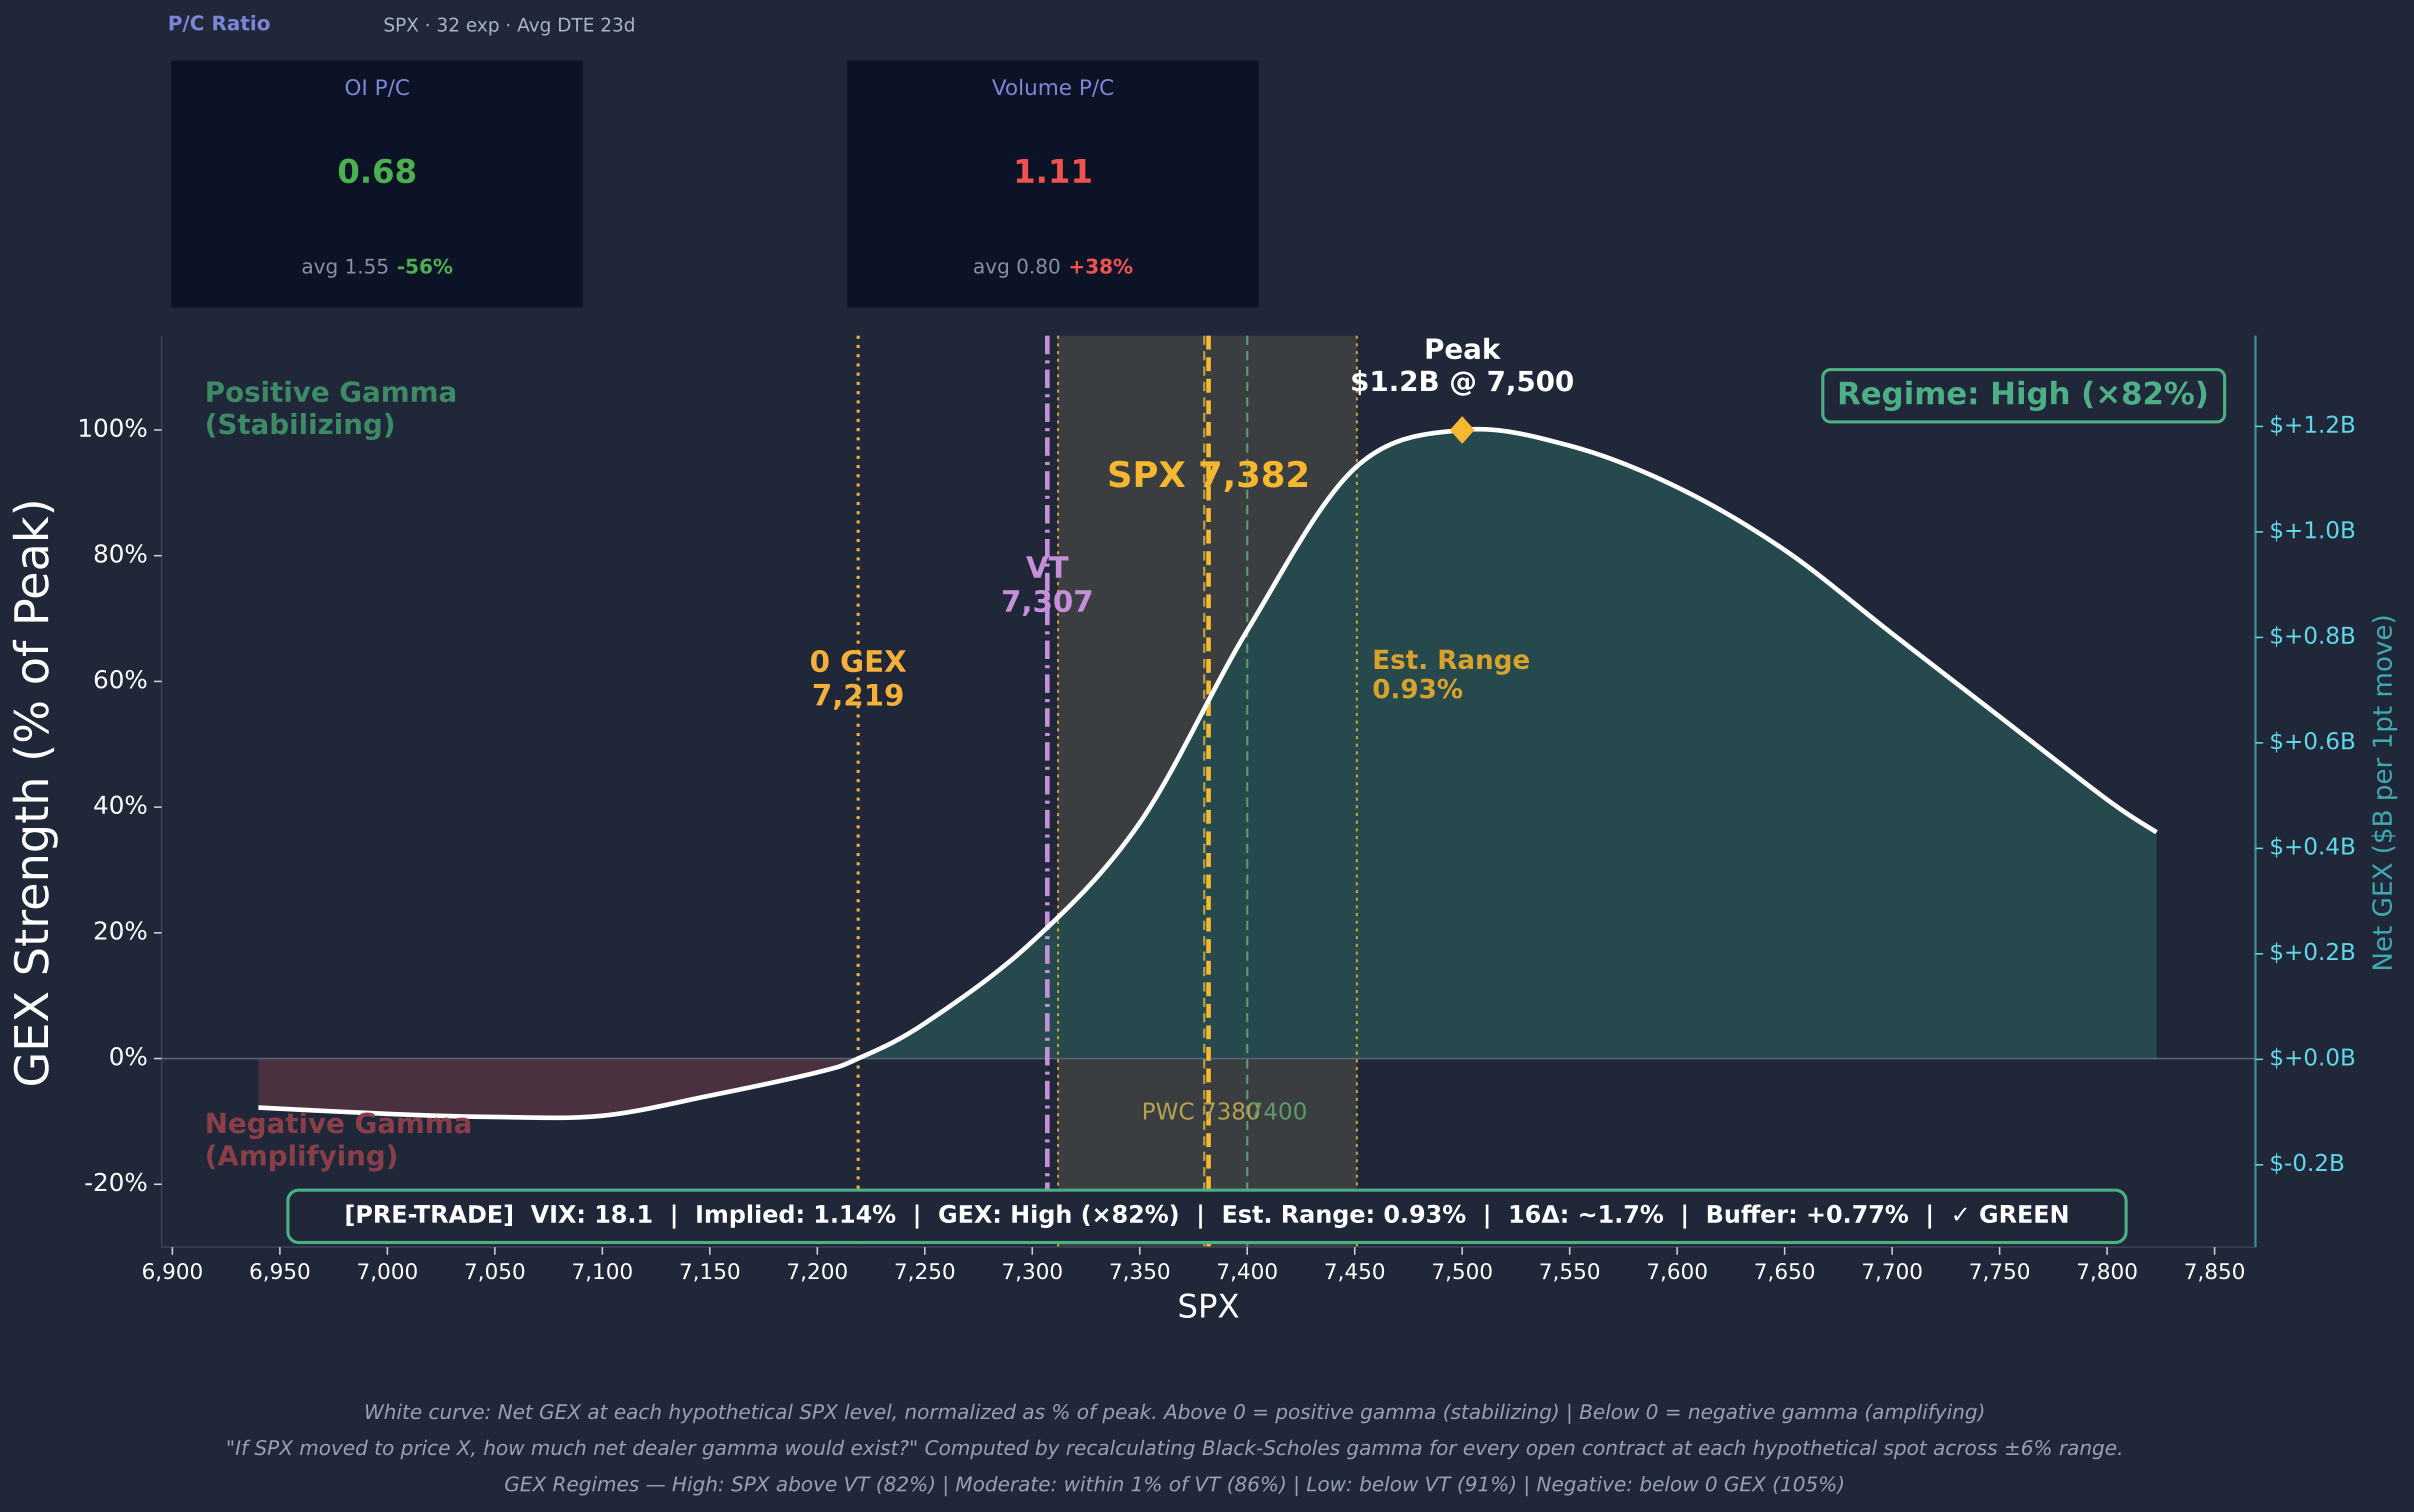 The image size is (2414, 1512). What do you see at coordinates (1462, 1272) in the screenshot?
I see `x-tick-label: 7,500` at bounding box center [1462, 1272].